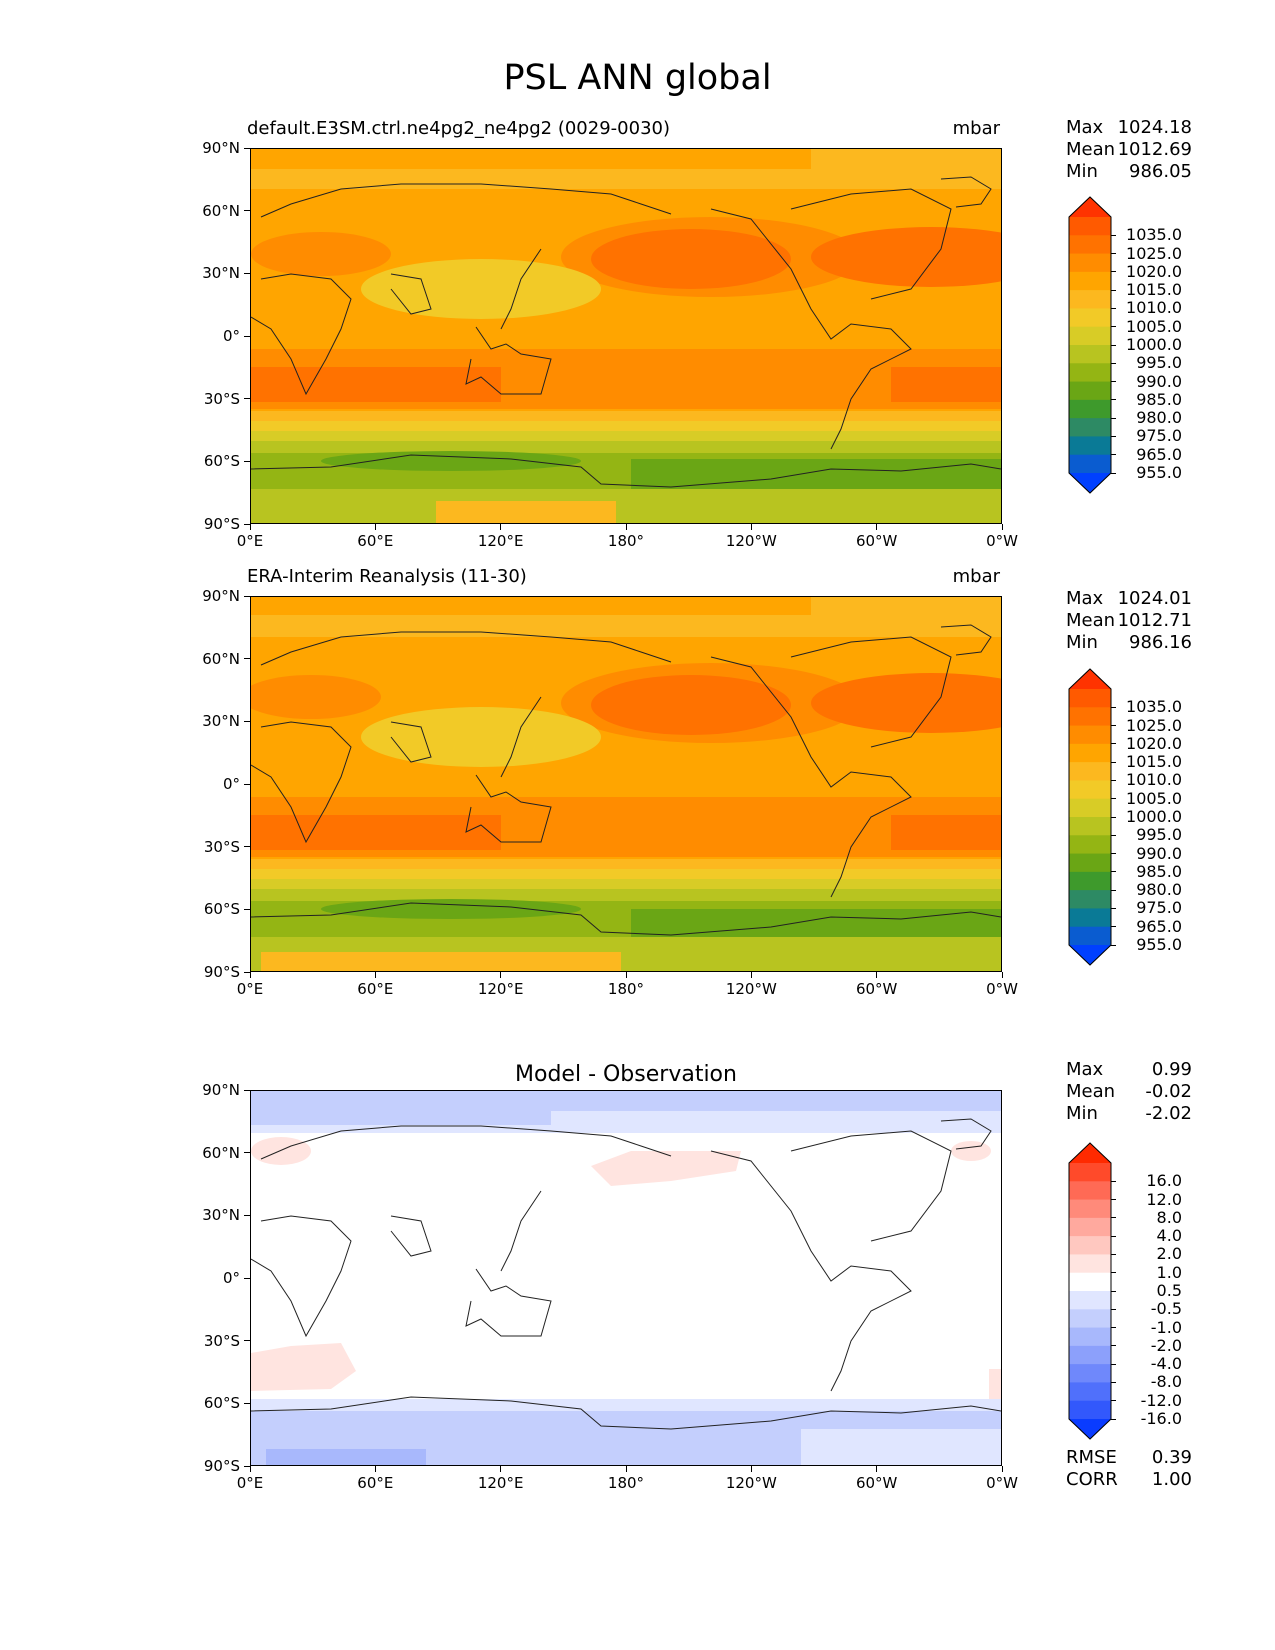  I want to click on colorbar-label: 1005.0, so click(1154, 798).